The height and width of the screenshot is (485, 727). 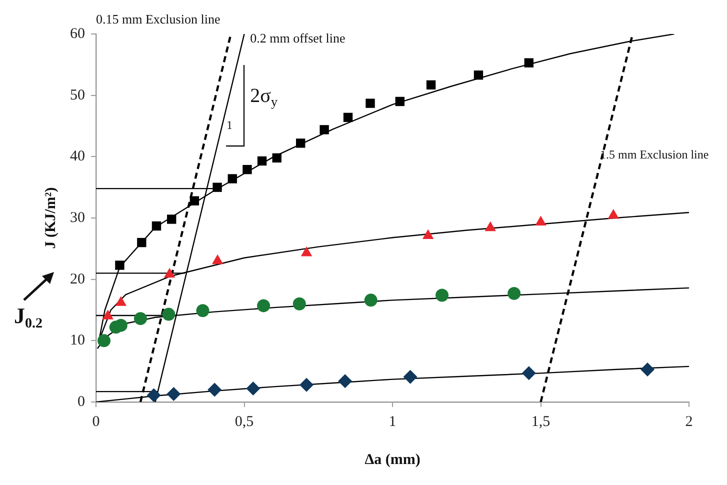 I want to click on x-tick-label: 0,5, so click(x=244, y=422).